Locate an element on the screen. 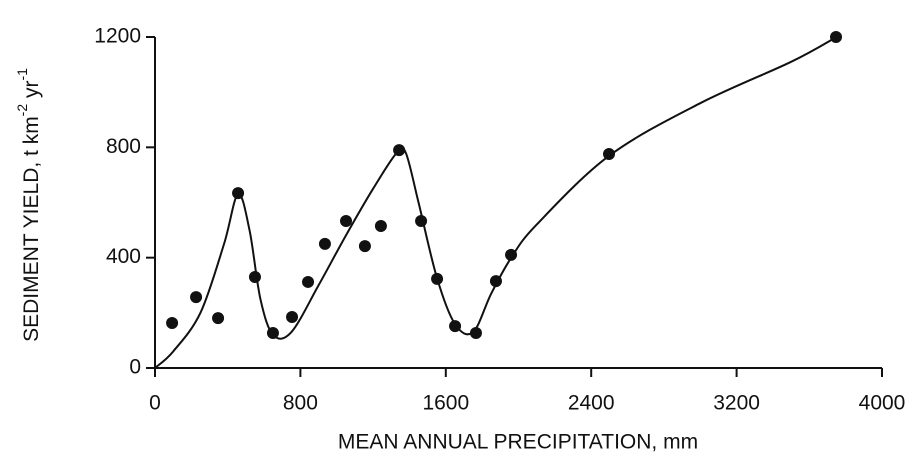 The image size is (919, 460). y-tick-label: 1200 is located at coordinates (117, 36).